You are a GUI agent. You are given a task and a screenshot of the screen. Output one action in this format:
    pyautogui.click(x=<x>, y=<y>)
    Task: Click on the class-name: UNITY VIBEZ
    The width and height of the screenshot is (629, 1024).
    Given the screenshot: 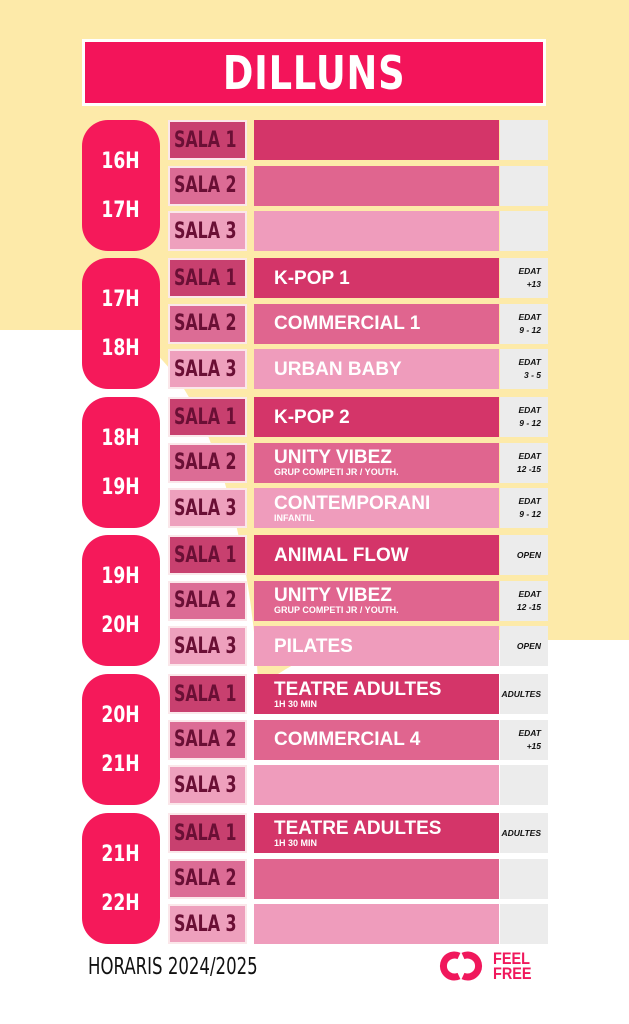 What is the action you would take?
    pyautogui.click(x=333, y=457)
    